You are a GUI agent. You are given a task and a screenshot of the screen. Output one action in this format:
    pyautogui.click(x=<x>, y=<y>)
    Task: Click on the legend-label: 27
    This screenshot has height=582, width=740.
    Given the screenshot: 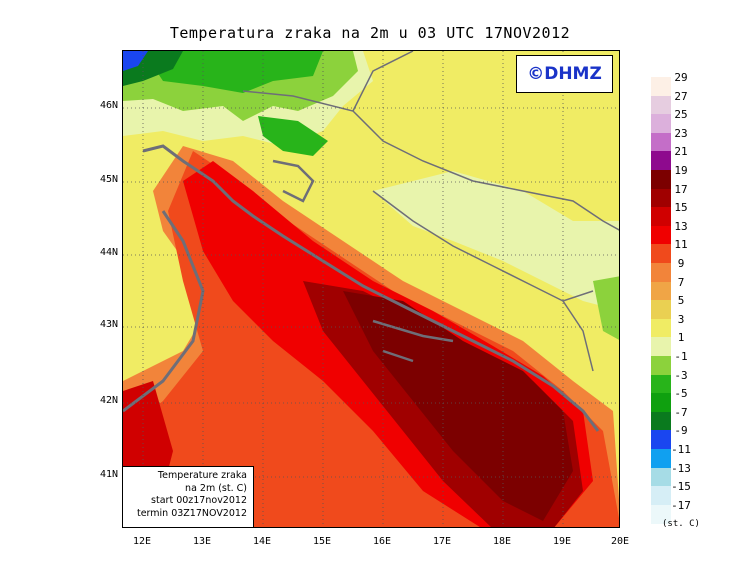 What is the action you would take?
    pyautogui.click(x=681, y=96)
    